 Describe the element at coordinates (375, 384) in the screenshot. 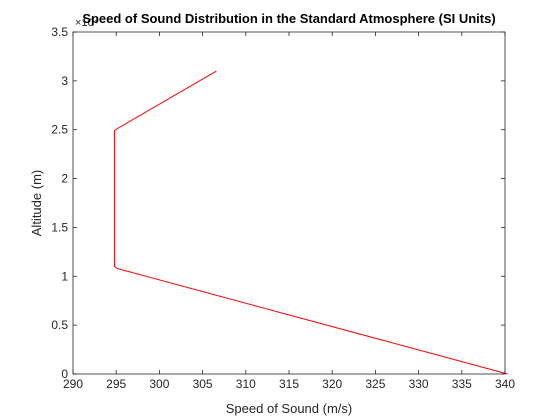

I see `x-tick-label: 325` at that location.